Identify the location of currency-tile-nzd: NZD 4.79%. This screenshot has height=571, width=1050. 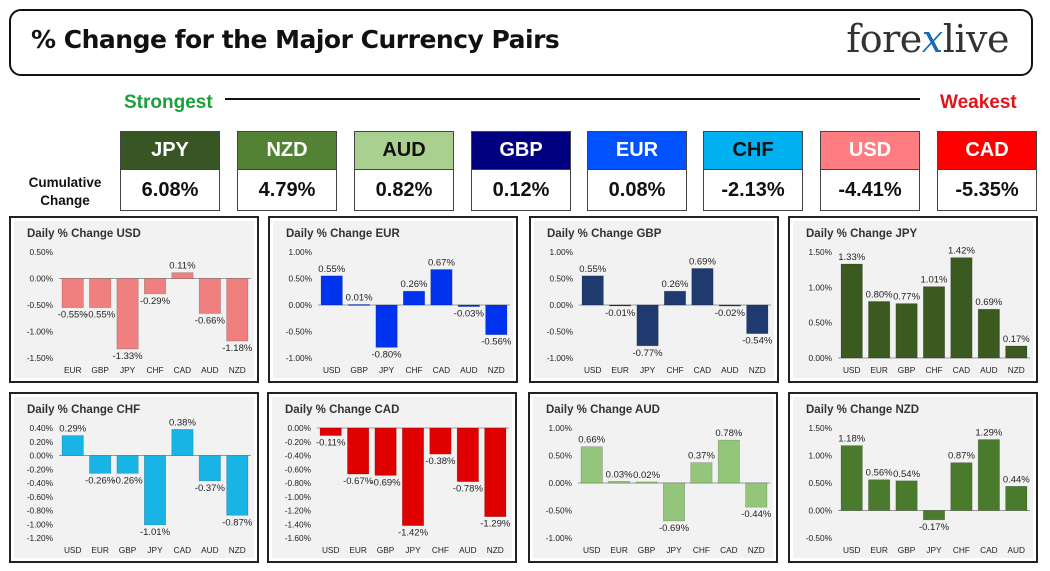
(287, 171).